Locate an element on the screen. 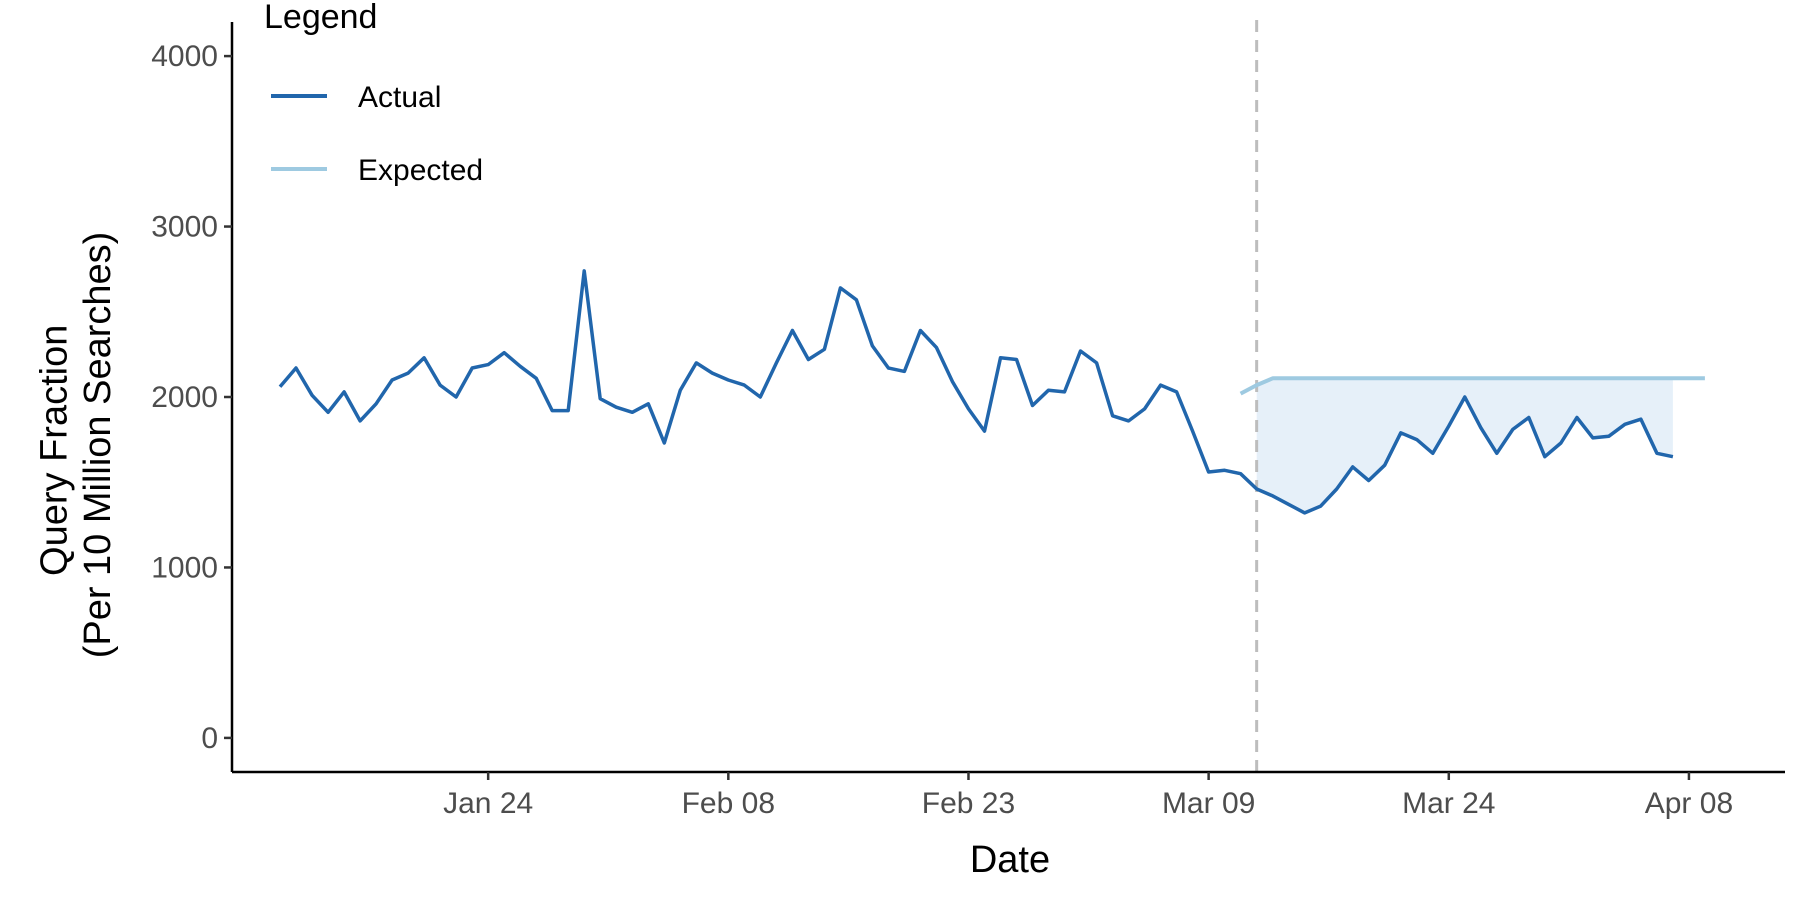 The width and height of the screenshot is (1800, 900). legend-label-actual: Actual is located at coordinates (399, 97).